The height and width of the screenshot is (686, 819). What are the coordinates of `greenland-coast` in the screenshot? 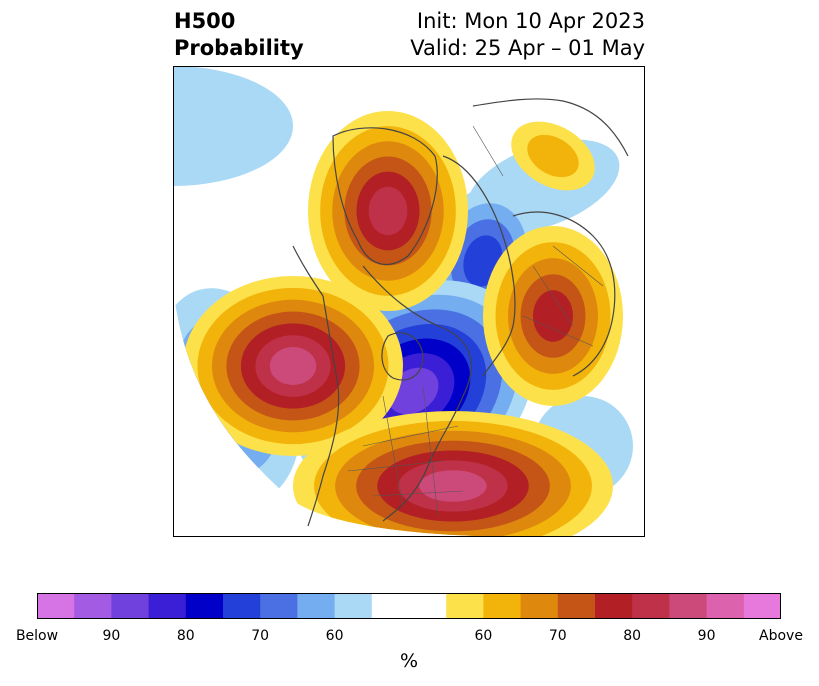 It's located at (385, 196).